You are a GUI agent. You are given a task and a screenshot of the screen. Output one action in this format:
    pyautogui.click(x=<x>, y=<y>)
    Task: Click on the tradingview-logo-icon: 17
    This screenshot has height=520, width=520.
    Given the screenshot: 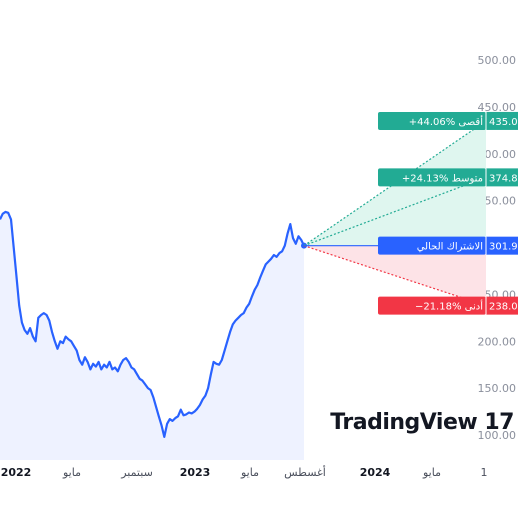 What is the action you would take?
    pyautogui.click(x=495, y=422)
    